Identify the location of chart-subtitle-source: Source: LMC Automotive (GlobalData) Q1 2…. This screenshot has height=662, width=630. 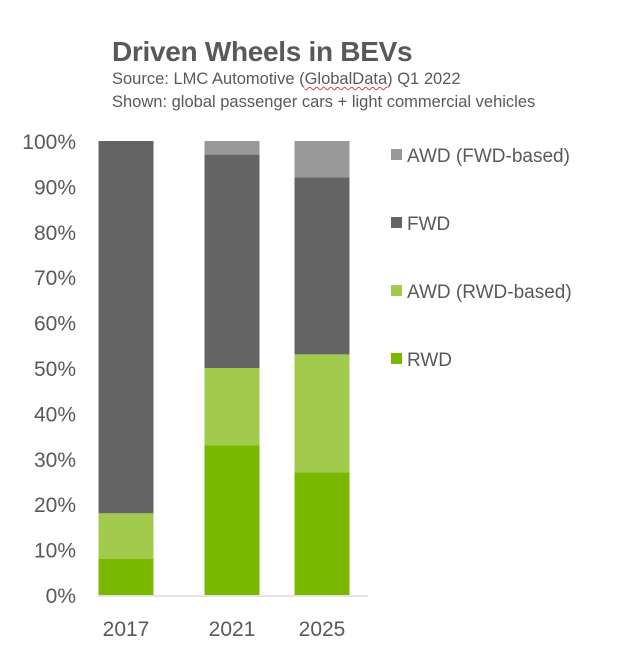
(286, 79).